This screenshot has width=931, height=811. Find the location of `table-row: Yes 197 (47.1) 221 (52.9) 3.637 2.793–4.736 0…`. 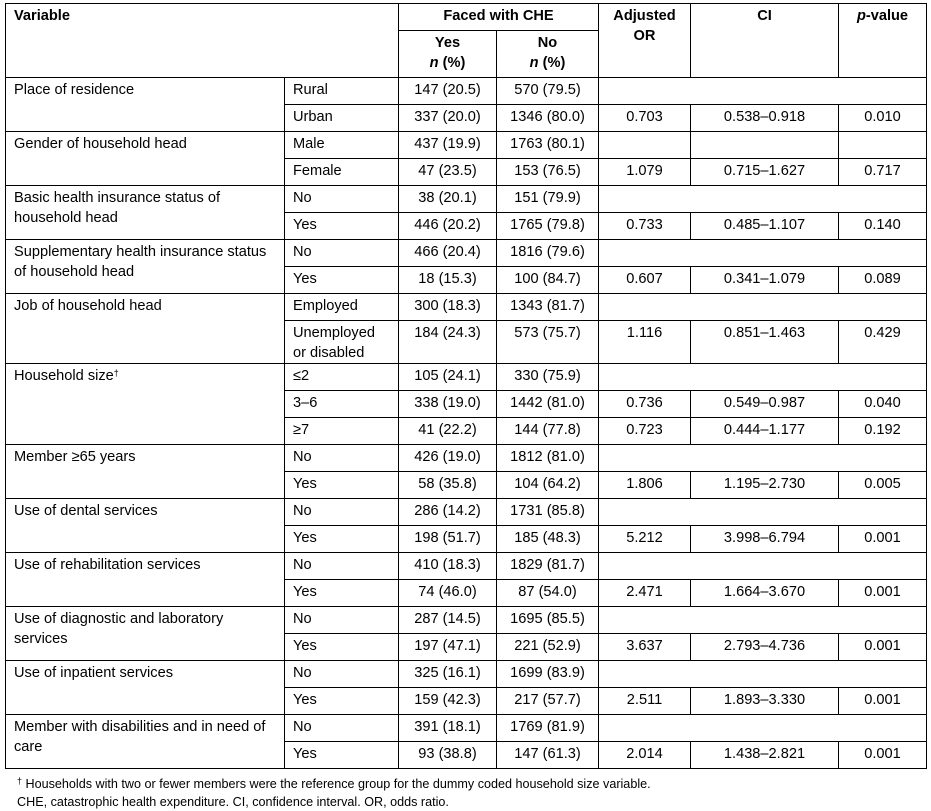

table-row: Yes 197 (47.1) 221 (52.9) 3.637 2.793–4.736 0… is located at coordinates (466, 647).